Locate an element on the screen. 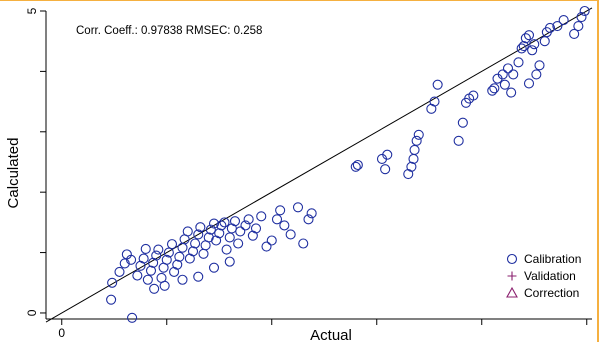 The image size is (599, 343). legend-label: Calibration is located at coordinates (552, 259).